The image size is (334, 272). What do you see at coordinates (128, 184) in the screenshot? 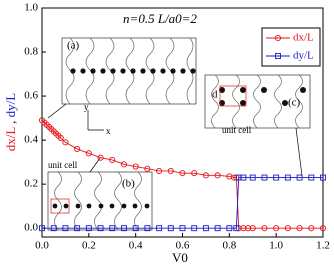
I see `annotation: (b)` at bounding box center [128, 184].